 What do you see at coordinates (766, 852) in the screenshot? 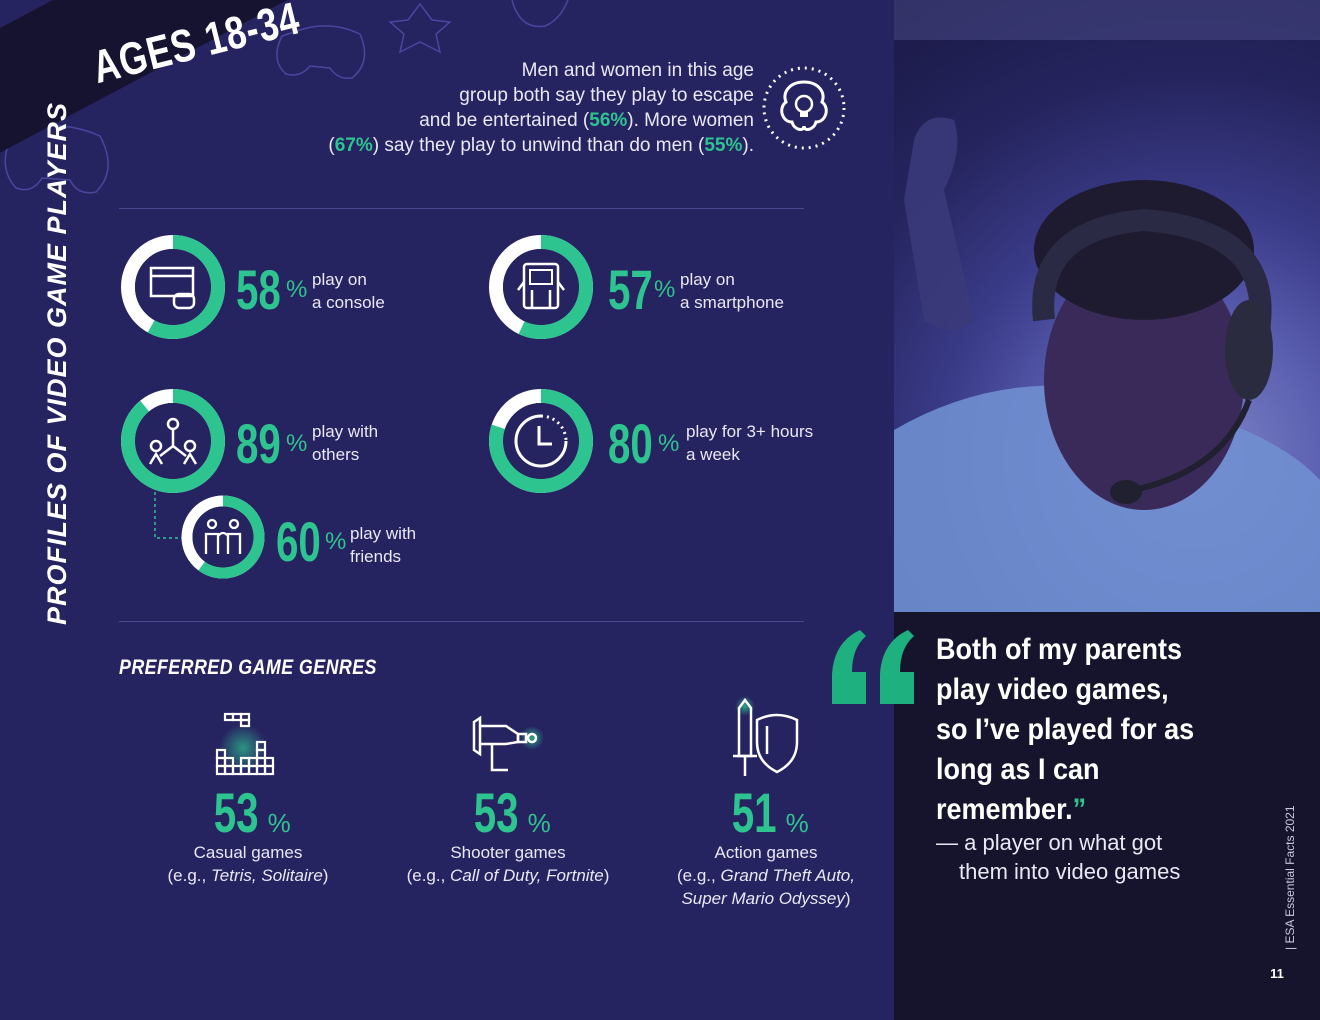
I see `genre-name: Action games` at bounding box center [766, 852].